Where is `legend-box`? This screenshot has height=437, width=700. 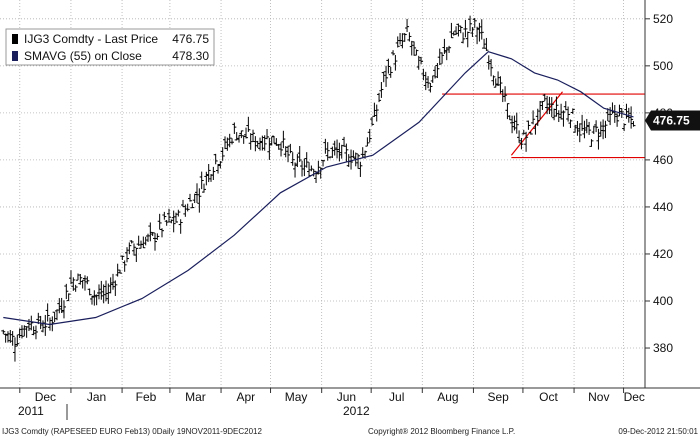
legend-box is located at coordinates (110, 47).